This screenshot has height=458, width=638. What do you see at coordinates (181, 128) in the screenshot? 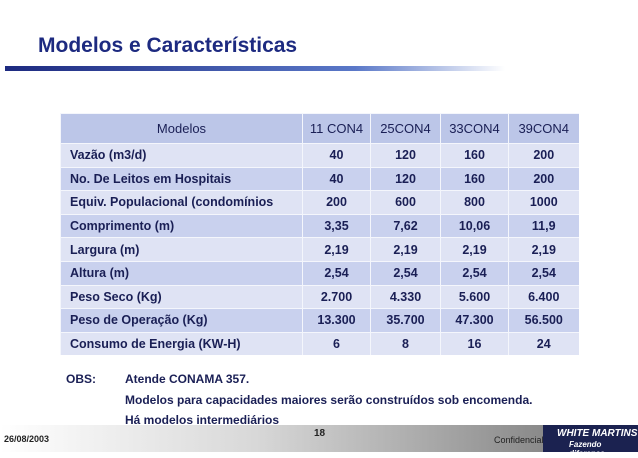
I see `header-cell: Modelos` at bounding box center [181, 128].